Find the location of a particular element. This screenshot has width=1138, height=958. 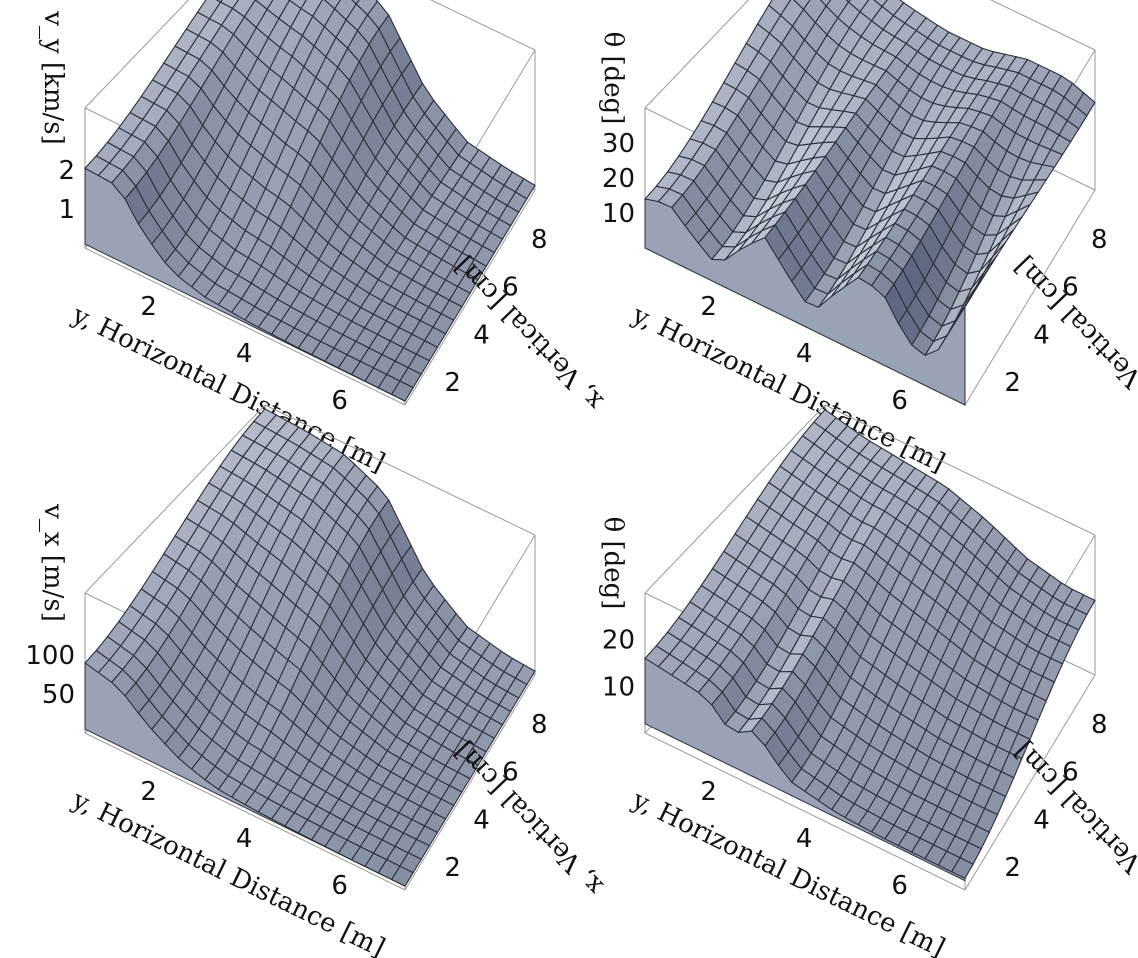

z-tick-label: 100 is located at coordinates (50, 656).